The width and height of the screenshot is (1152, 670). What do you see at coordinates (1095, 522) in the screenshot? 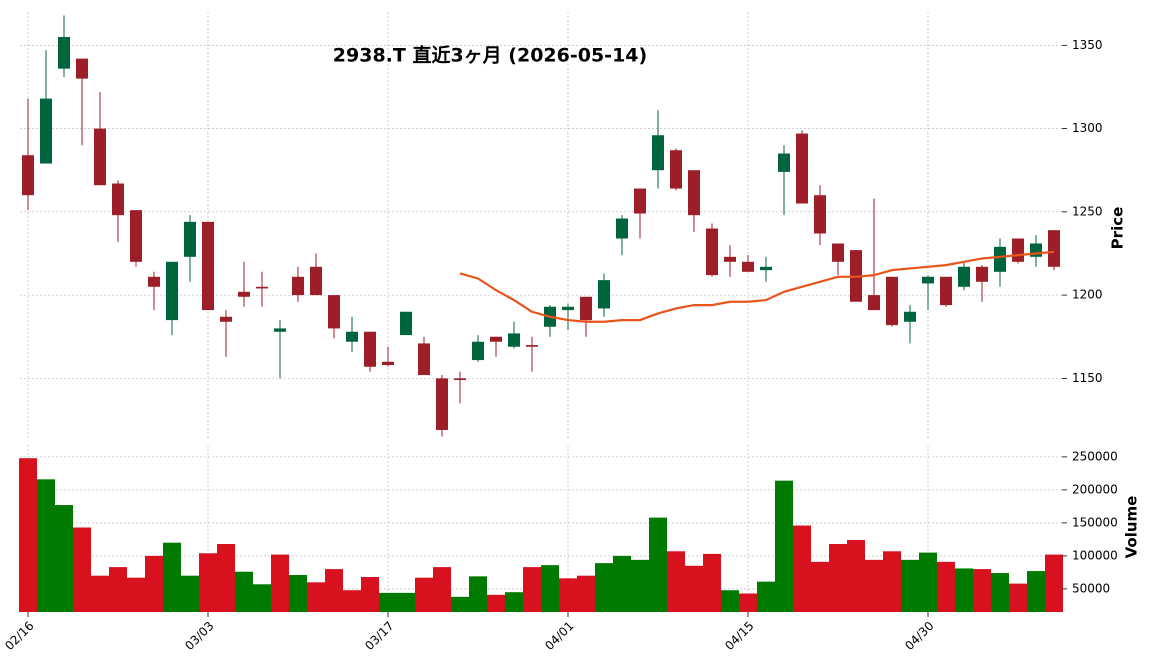
I see `y-tick-label: 150000` at bounding box center [1095, 522].